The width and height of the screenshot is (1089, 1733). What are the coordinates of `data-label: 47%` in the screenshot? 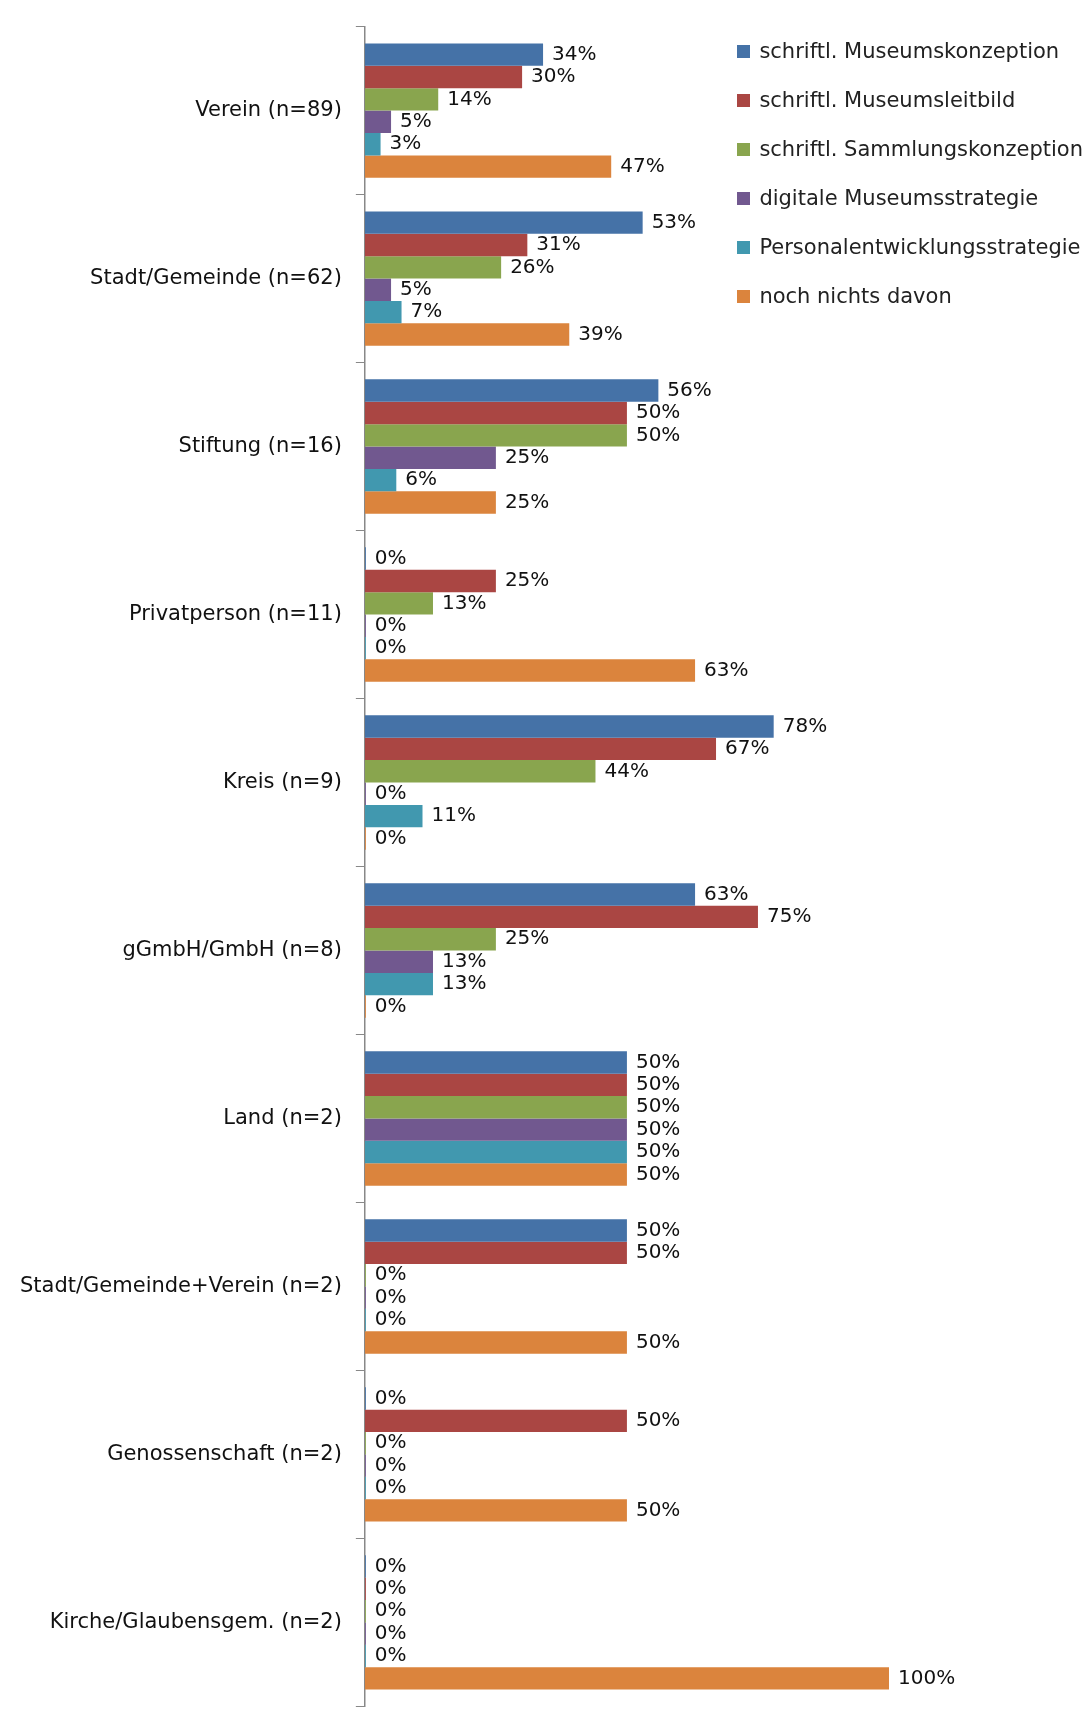 It's located at (642, 164).